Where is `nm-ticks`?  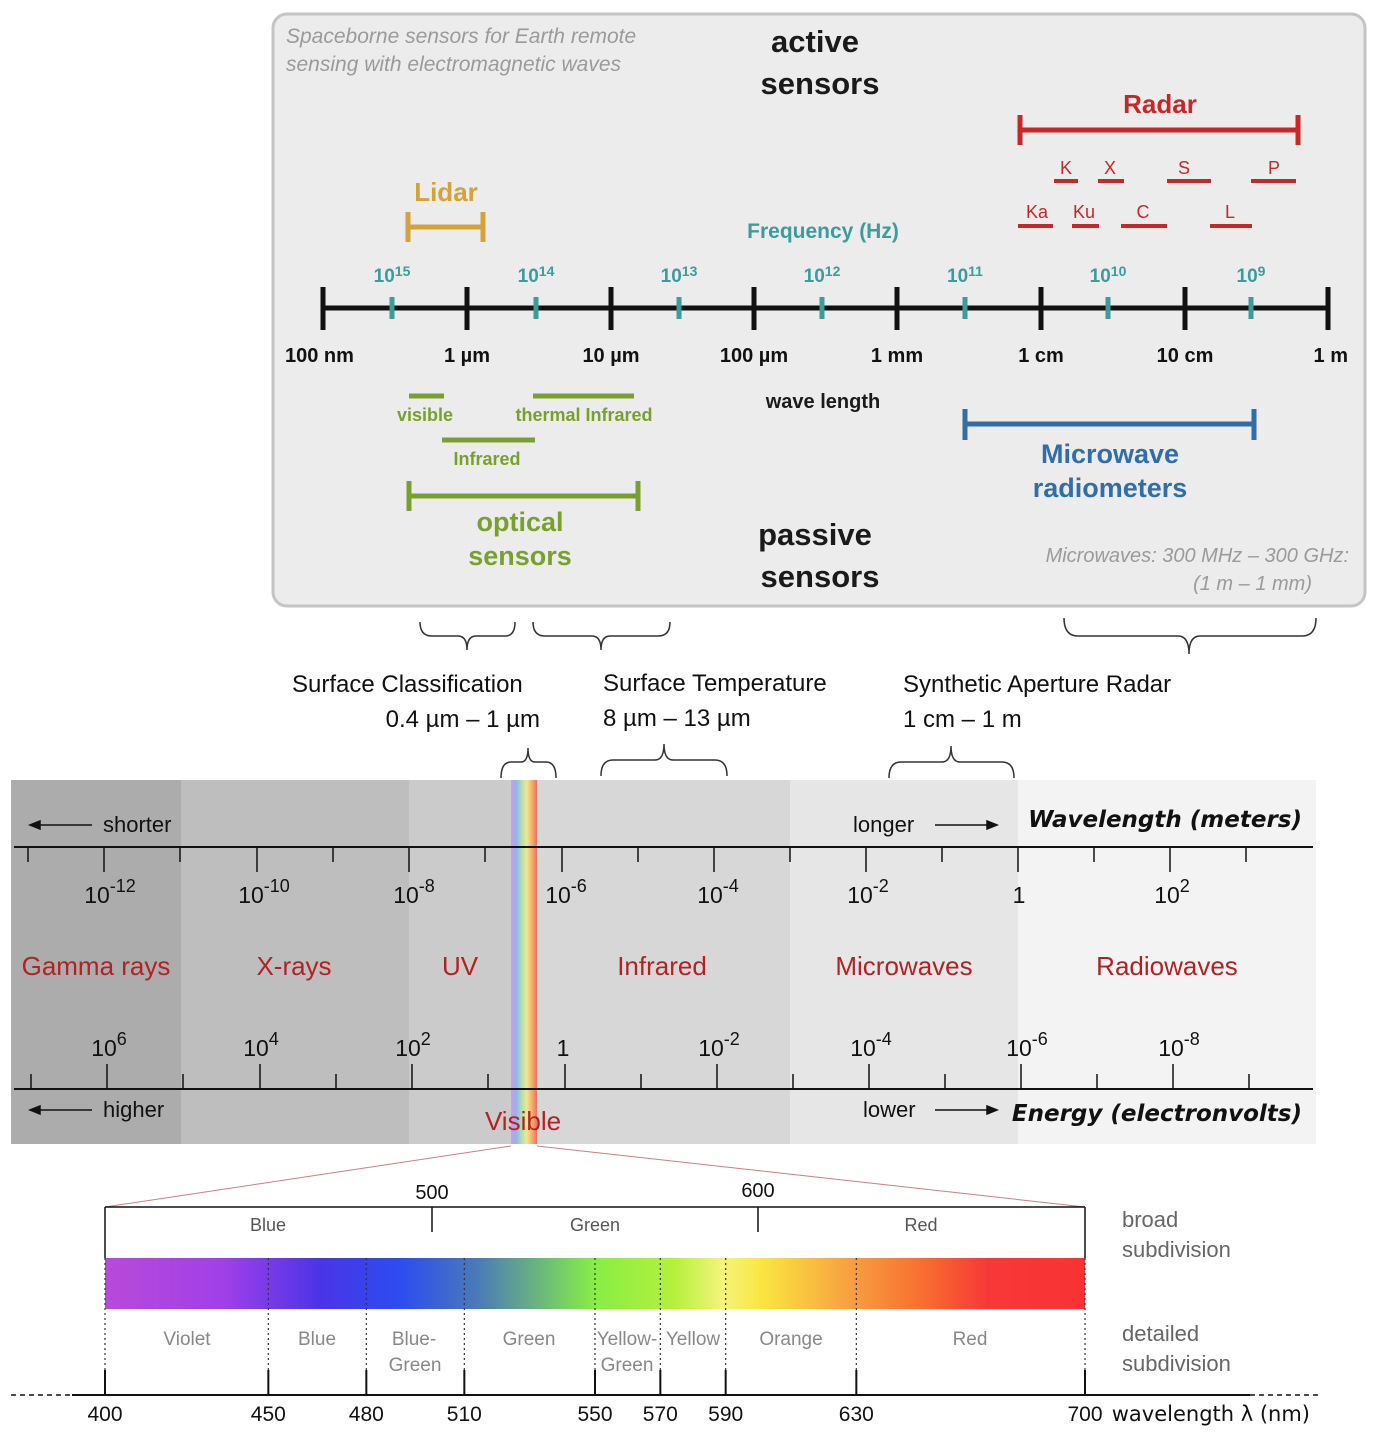
nm-ticks is located at coordinates (595, 1382).